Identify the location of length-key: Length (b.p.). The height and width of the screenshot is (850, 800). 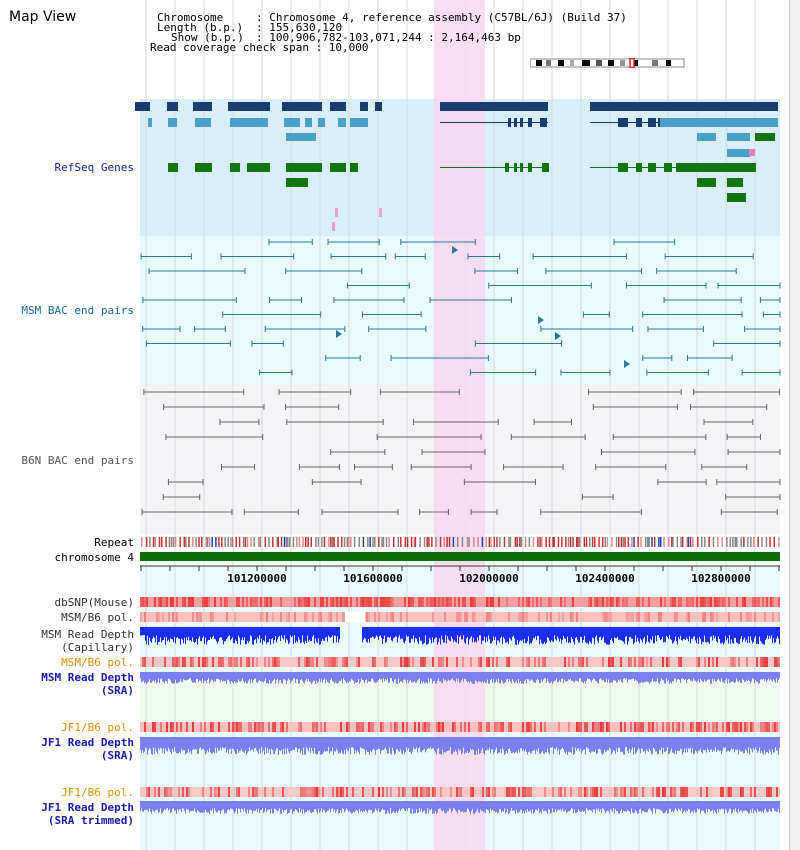
(200, 27).